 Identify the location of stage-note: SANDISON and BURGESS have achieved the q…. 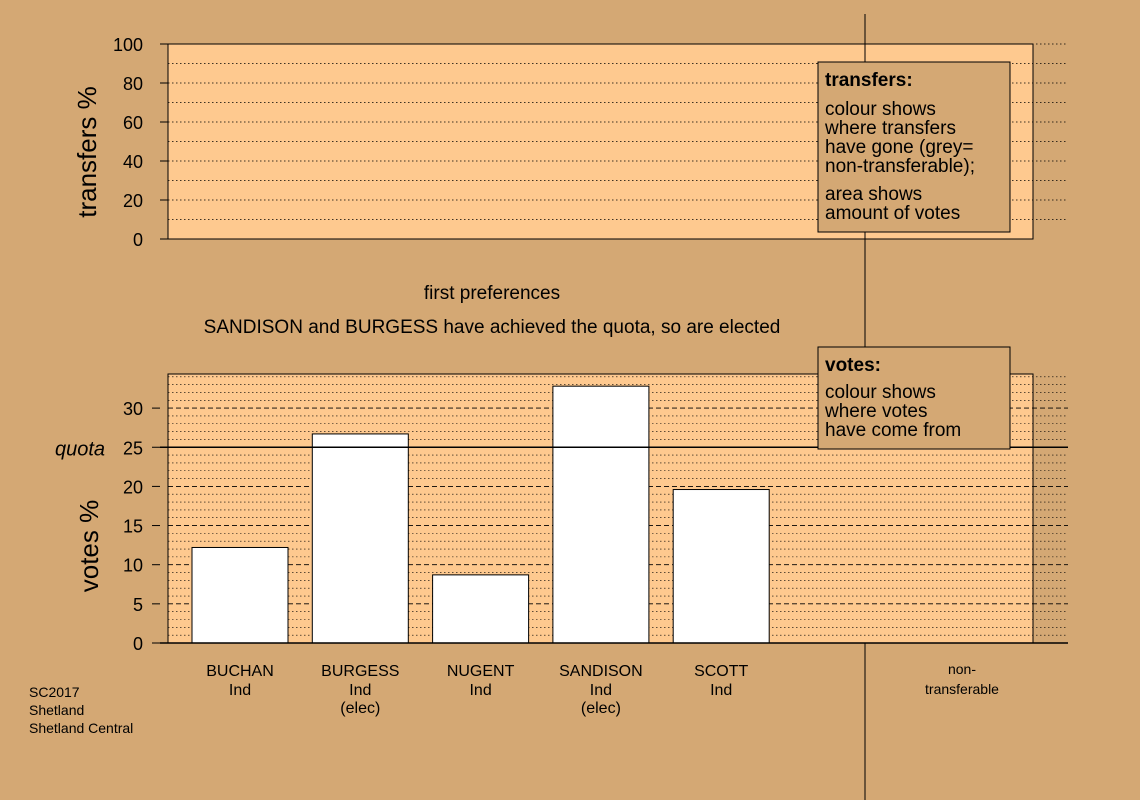
(492, 327).